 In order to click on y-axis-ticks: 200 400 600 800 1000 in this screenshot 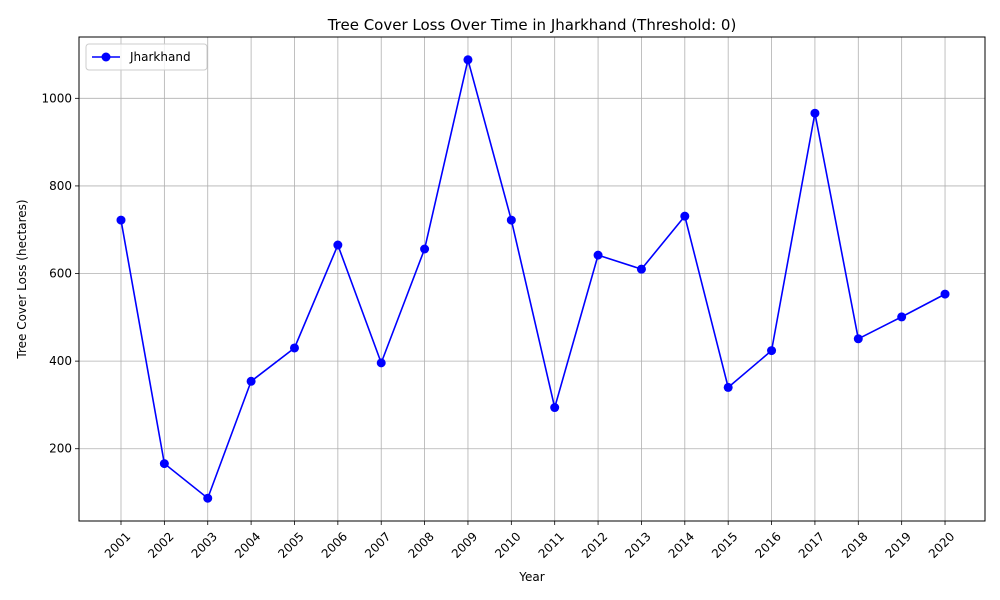, I will do `click(60, 273)`.